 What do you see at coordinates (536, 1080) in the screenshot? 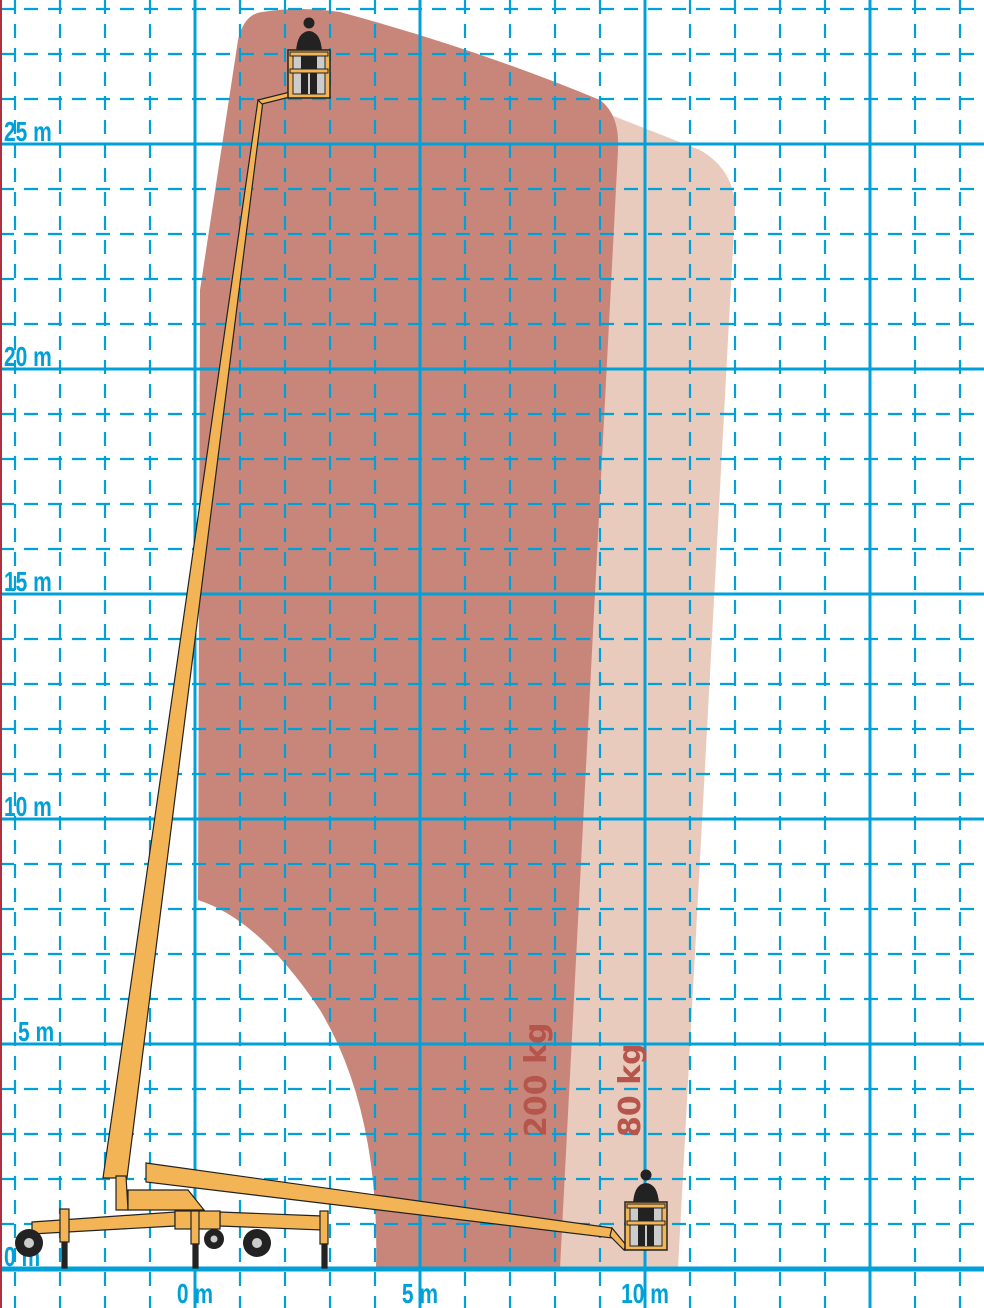
I see `zone-label-200kg: 200 kg` at bounding box center [536, 1080].